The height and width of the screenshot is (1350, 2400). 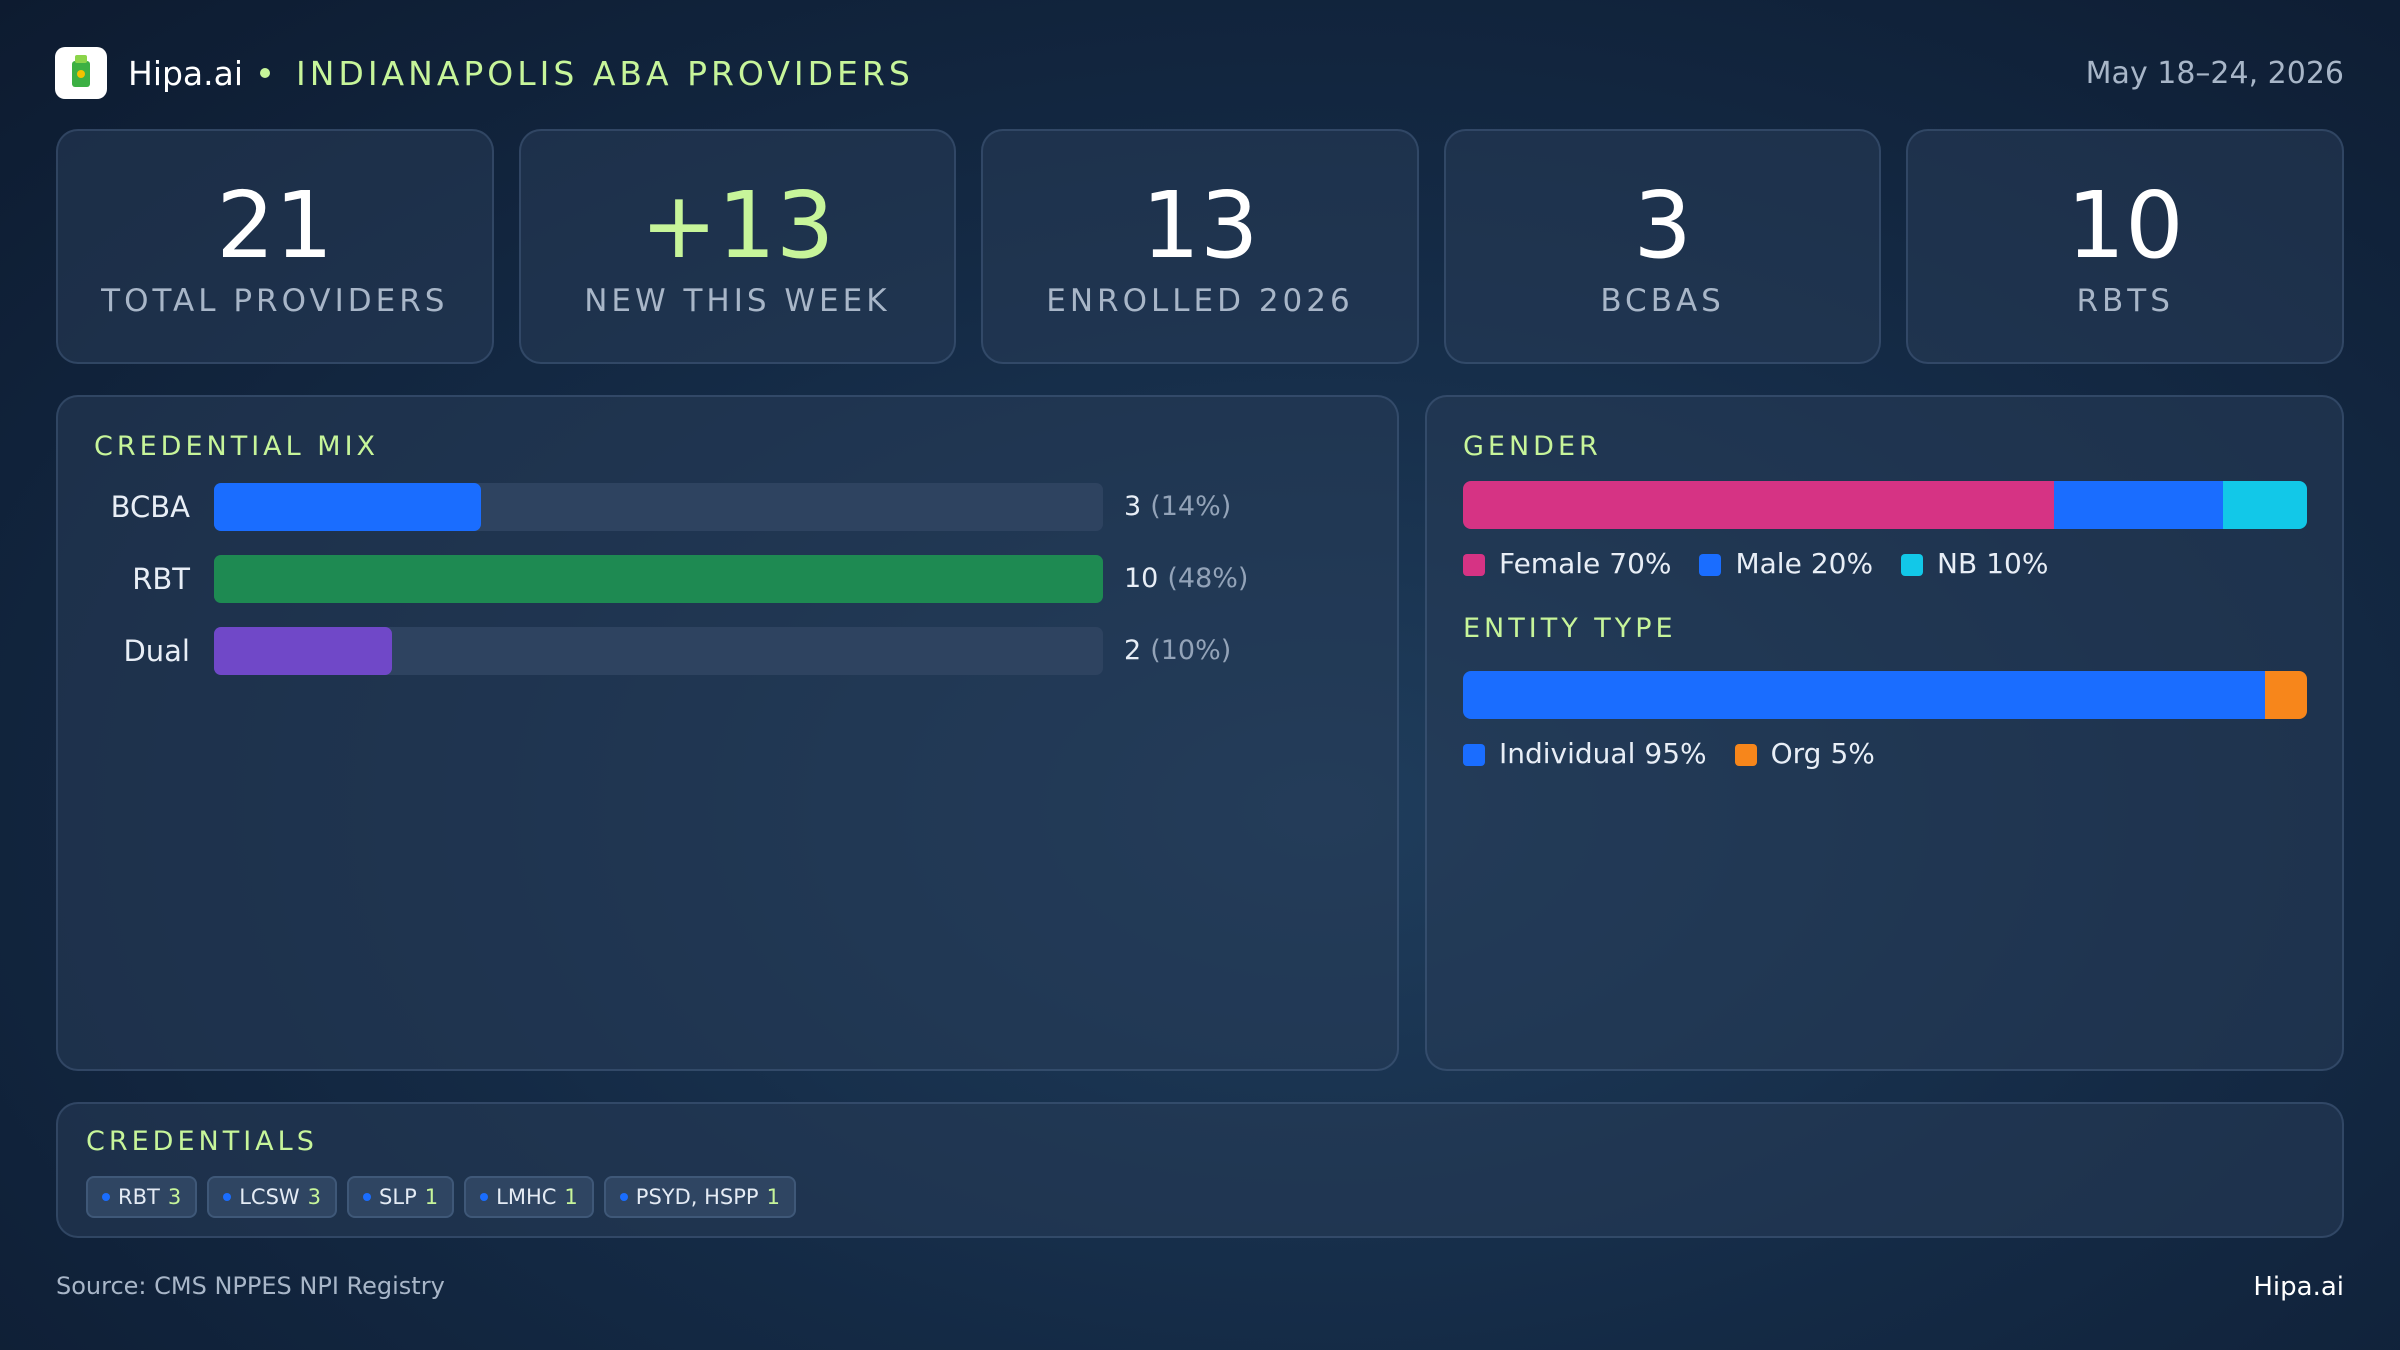 What do you see at coordinates (1200, 301) in the screenshot?
I see `kpi-label: ENROLLED 2026` at bounding box center [1200, 301].